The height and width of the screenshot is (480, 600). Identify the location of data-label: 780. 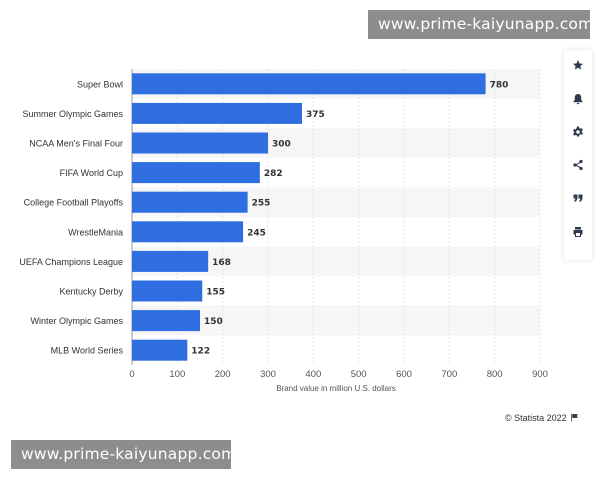
(499, 85).